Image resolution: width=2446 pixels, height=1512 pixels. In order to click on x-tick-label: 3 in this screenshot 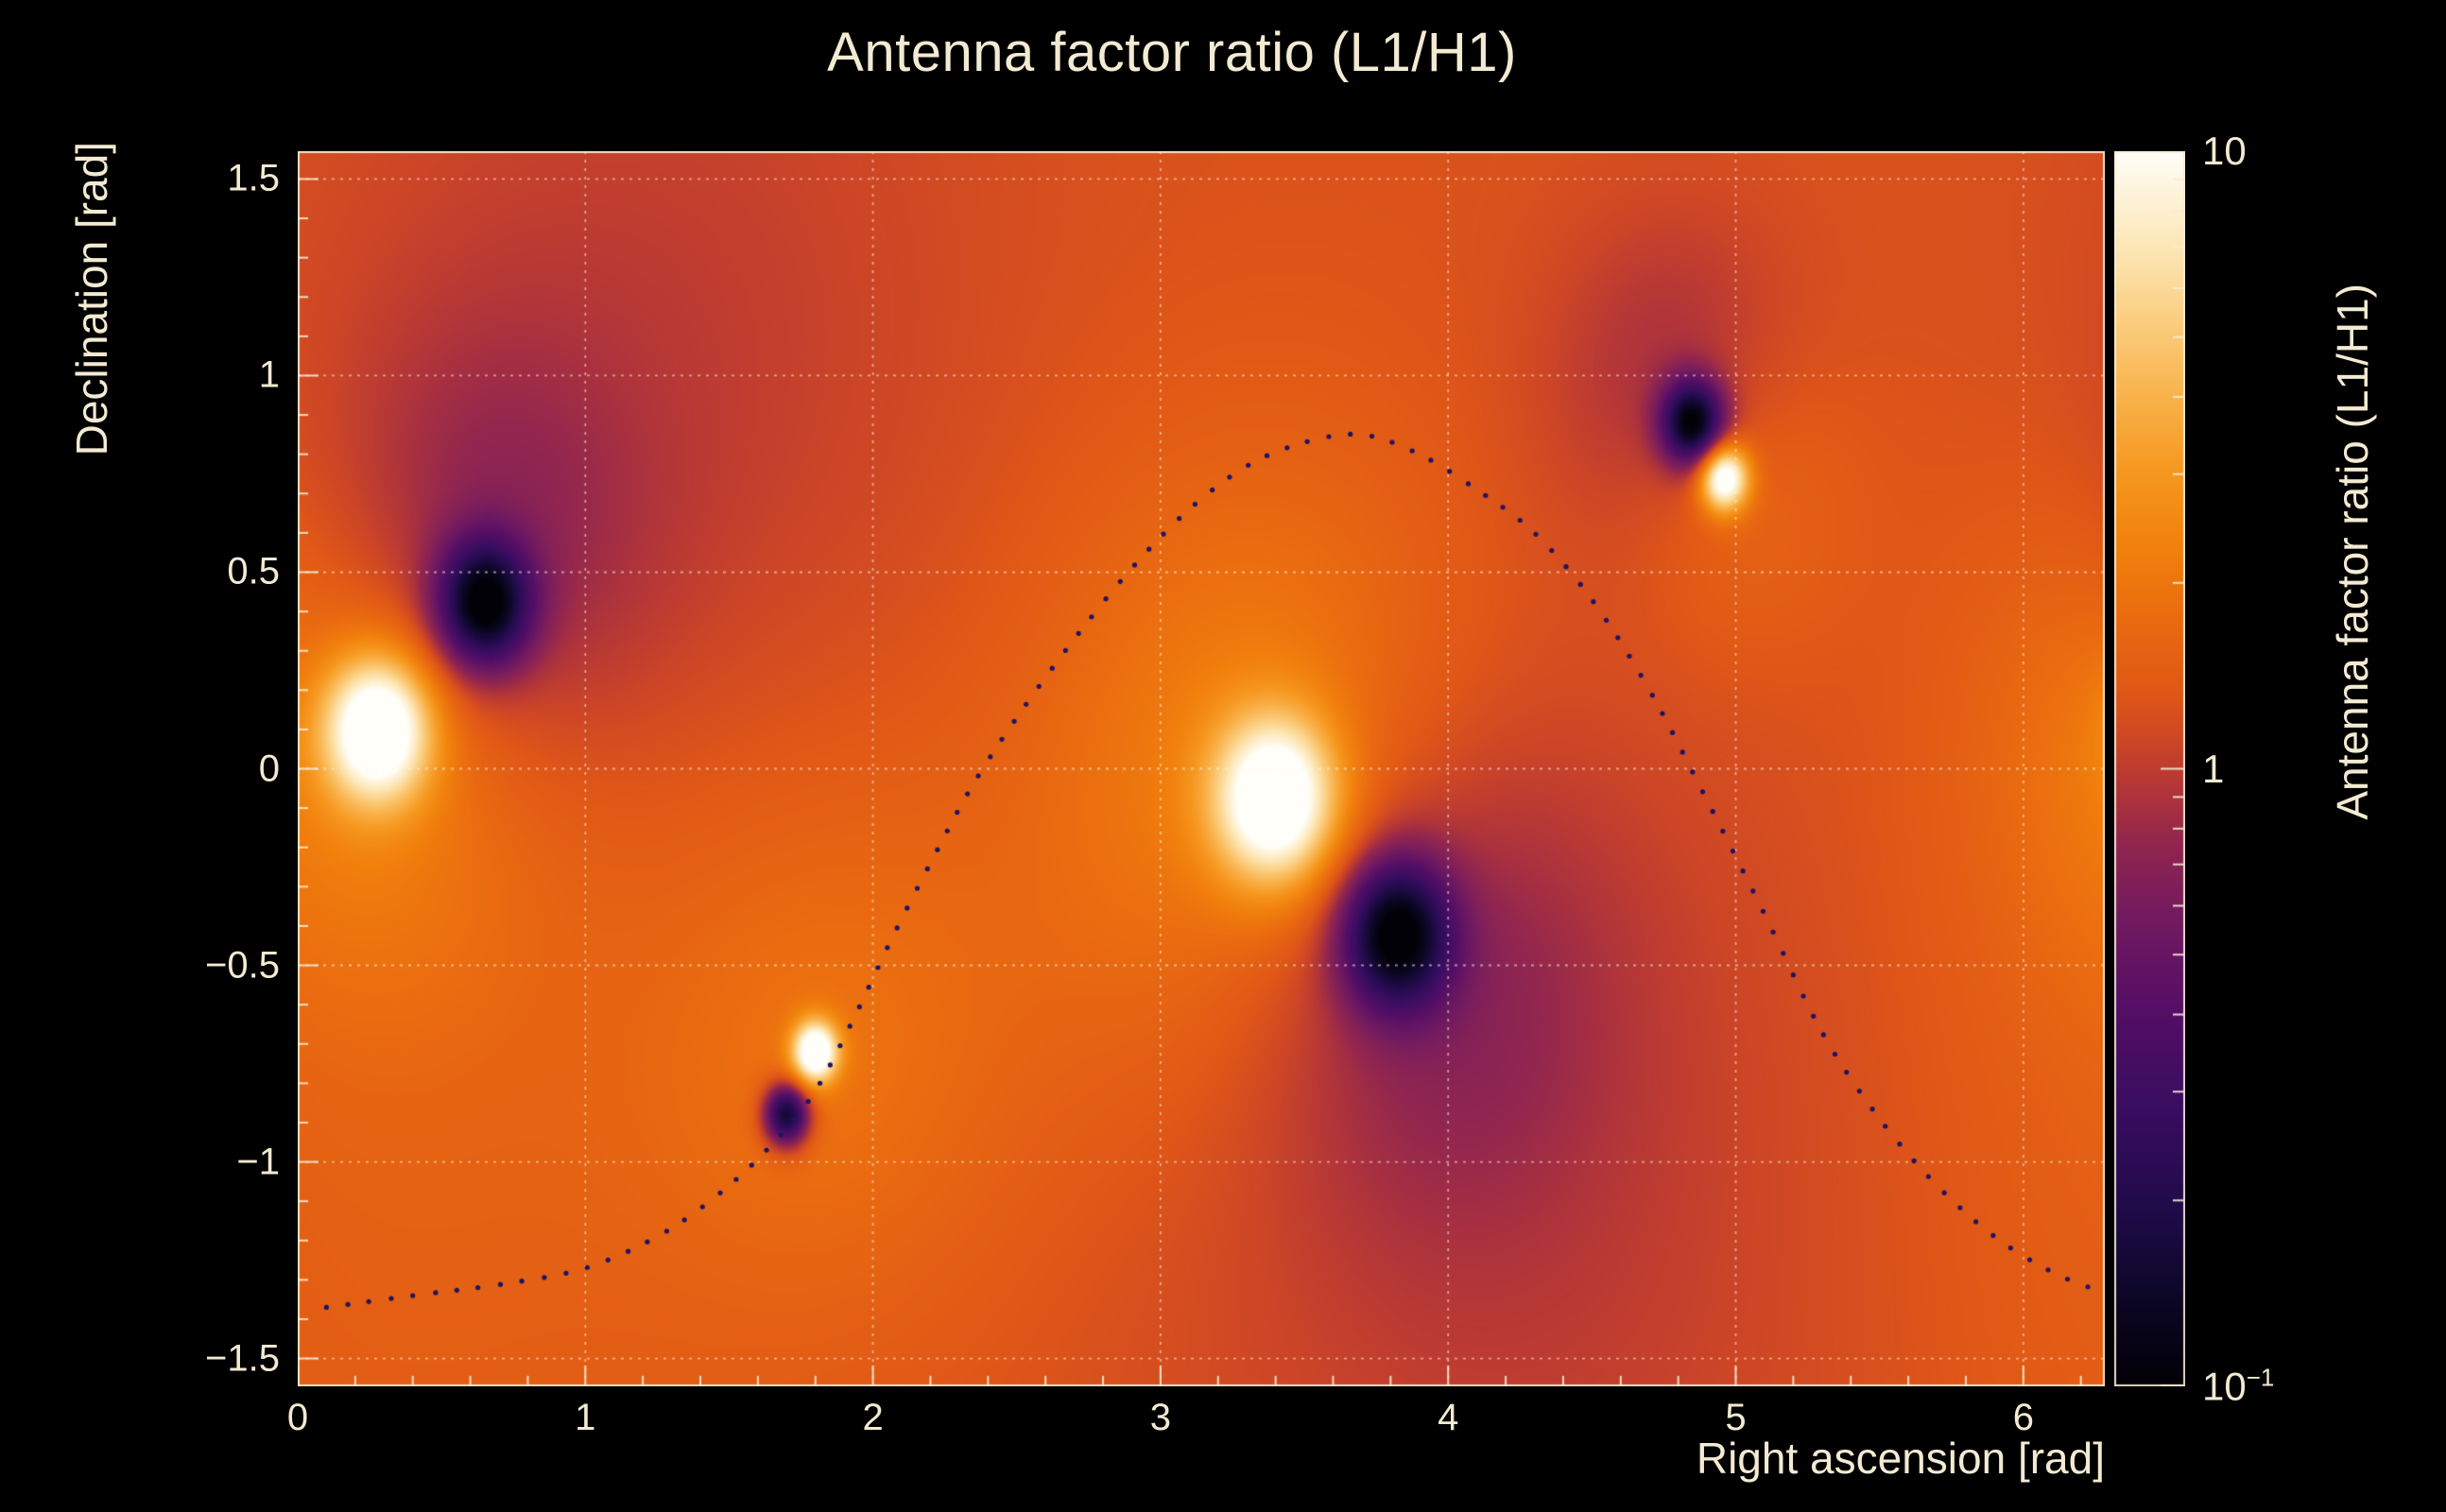, I will do `click(1160, 1417)`.